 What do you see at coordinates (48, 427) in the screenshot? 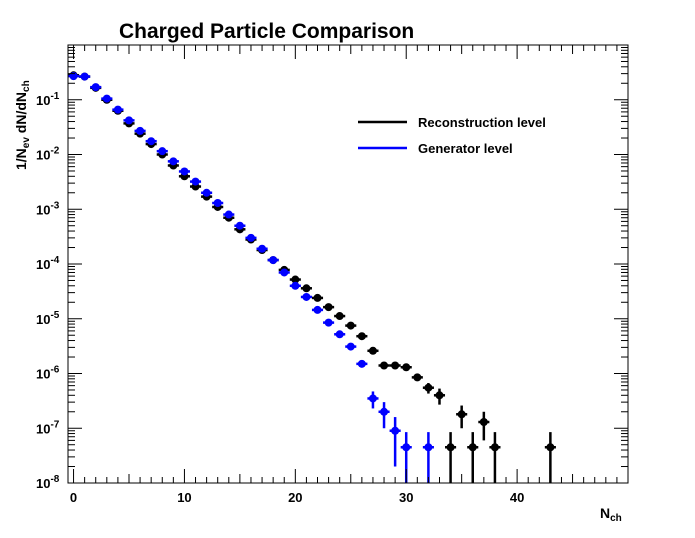
I see `y-tick-label: 10⁻⁷` at bounding box center [48, 427].